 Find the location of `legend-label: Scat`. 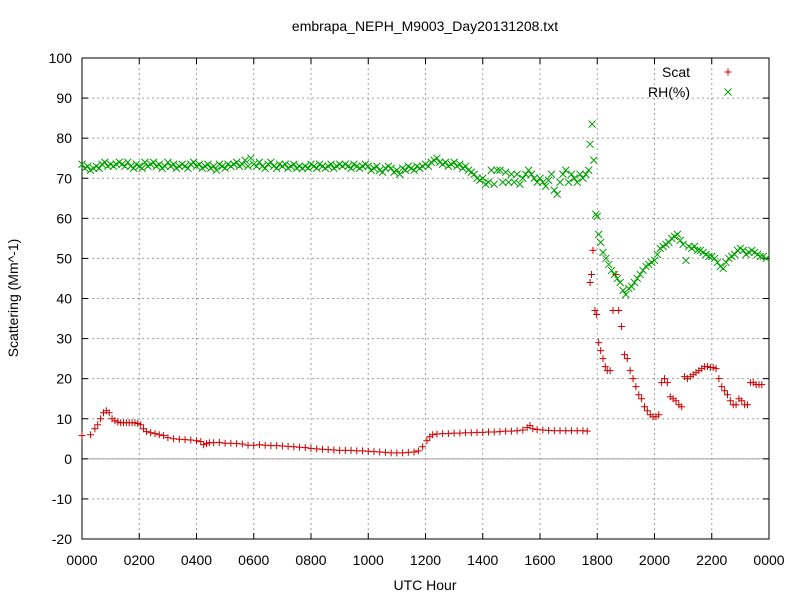

legend-label: Scat is located at coordinates (676, 72).